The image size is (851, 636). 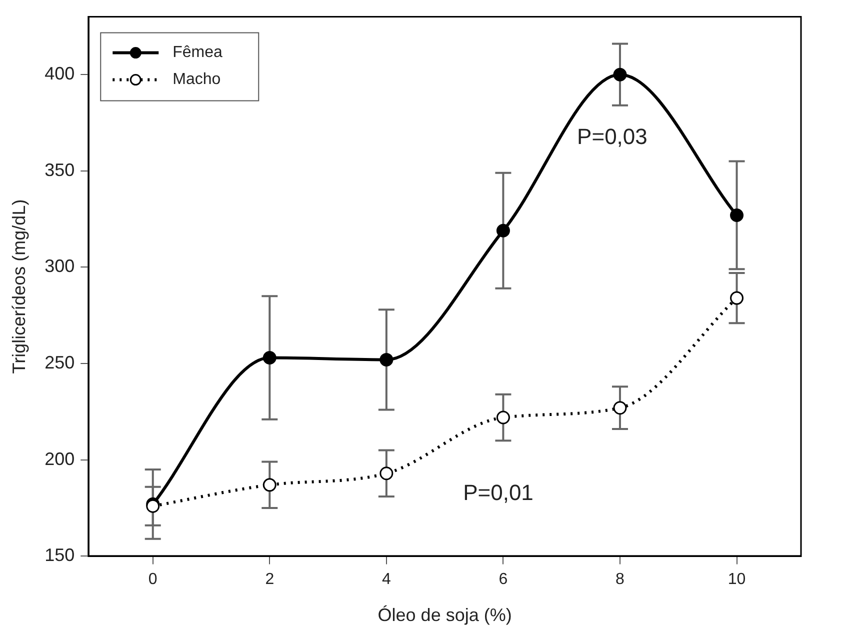 What do you see at coordinates (59, 170) in the screenshot?
I see `y-tick-label: 350` at bounding box center [59, 170].